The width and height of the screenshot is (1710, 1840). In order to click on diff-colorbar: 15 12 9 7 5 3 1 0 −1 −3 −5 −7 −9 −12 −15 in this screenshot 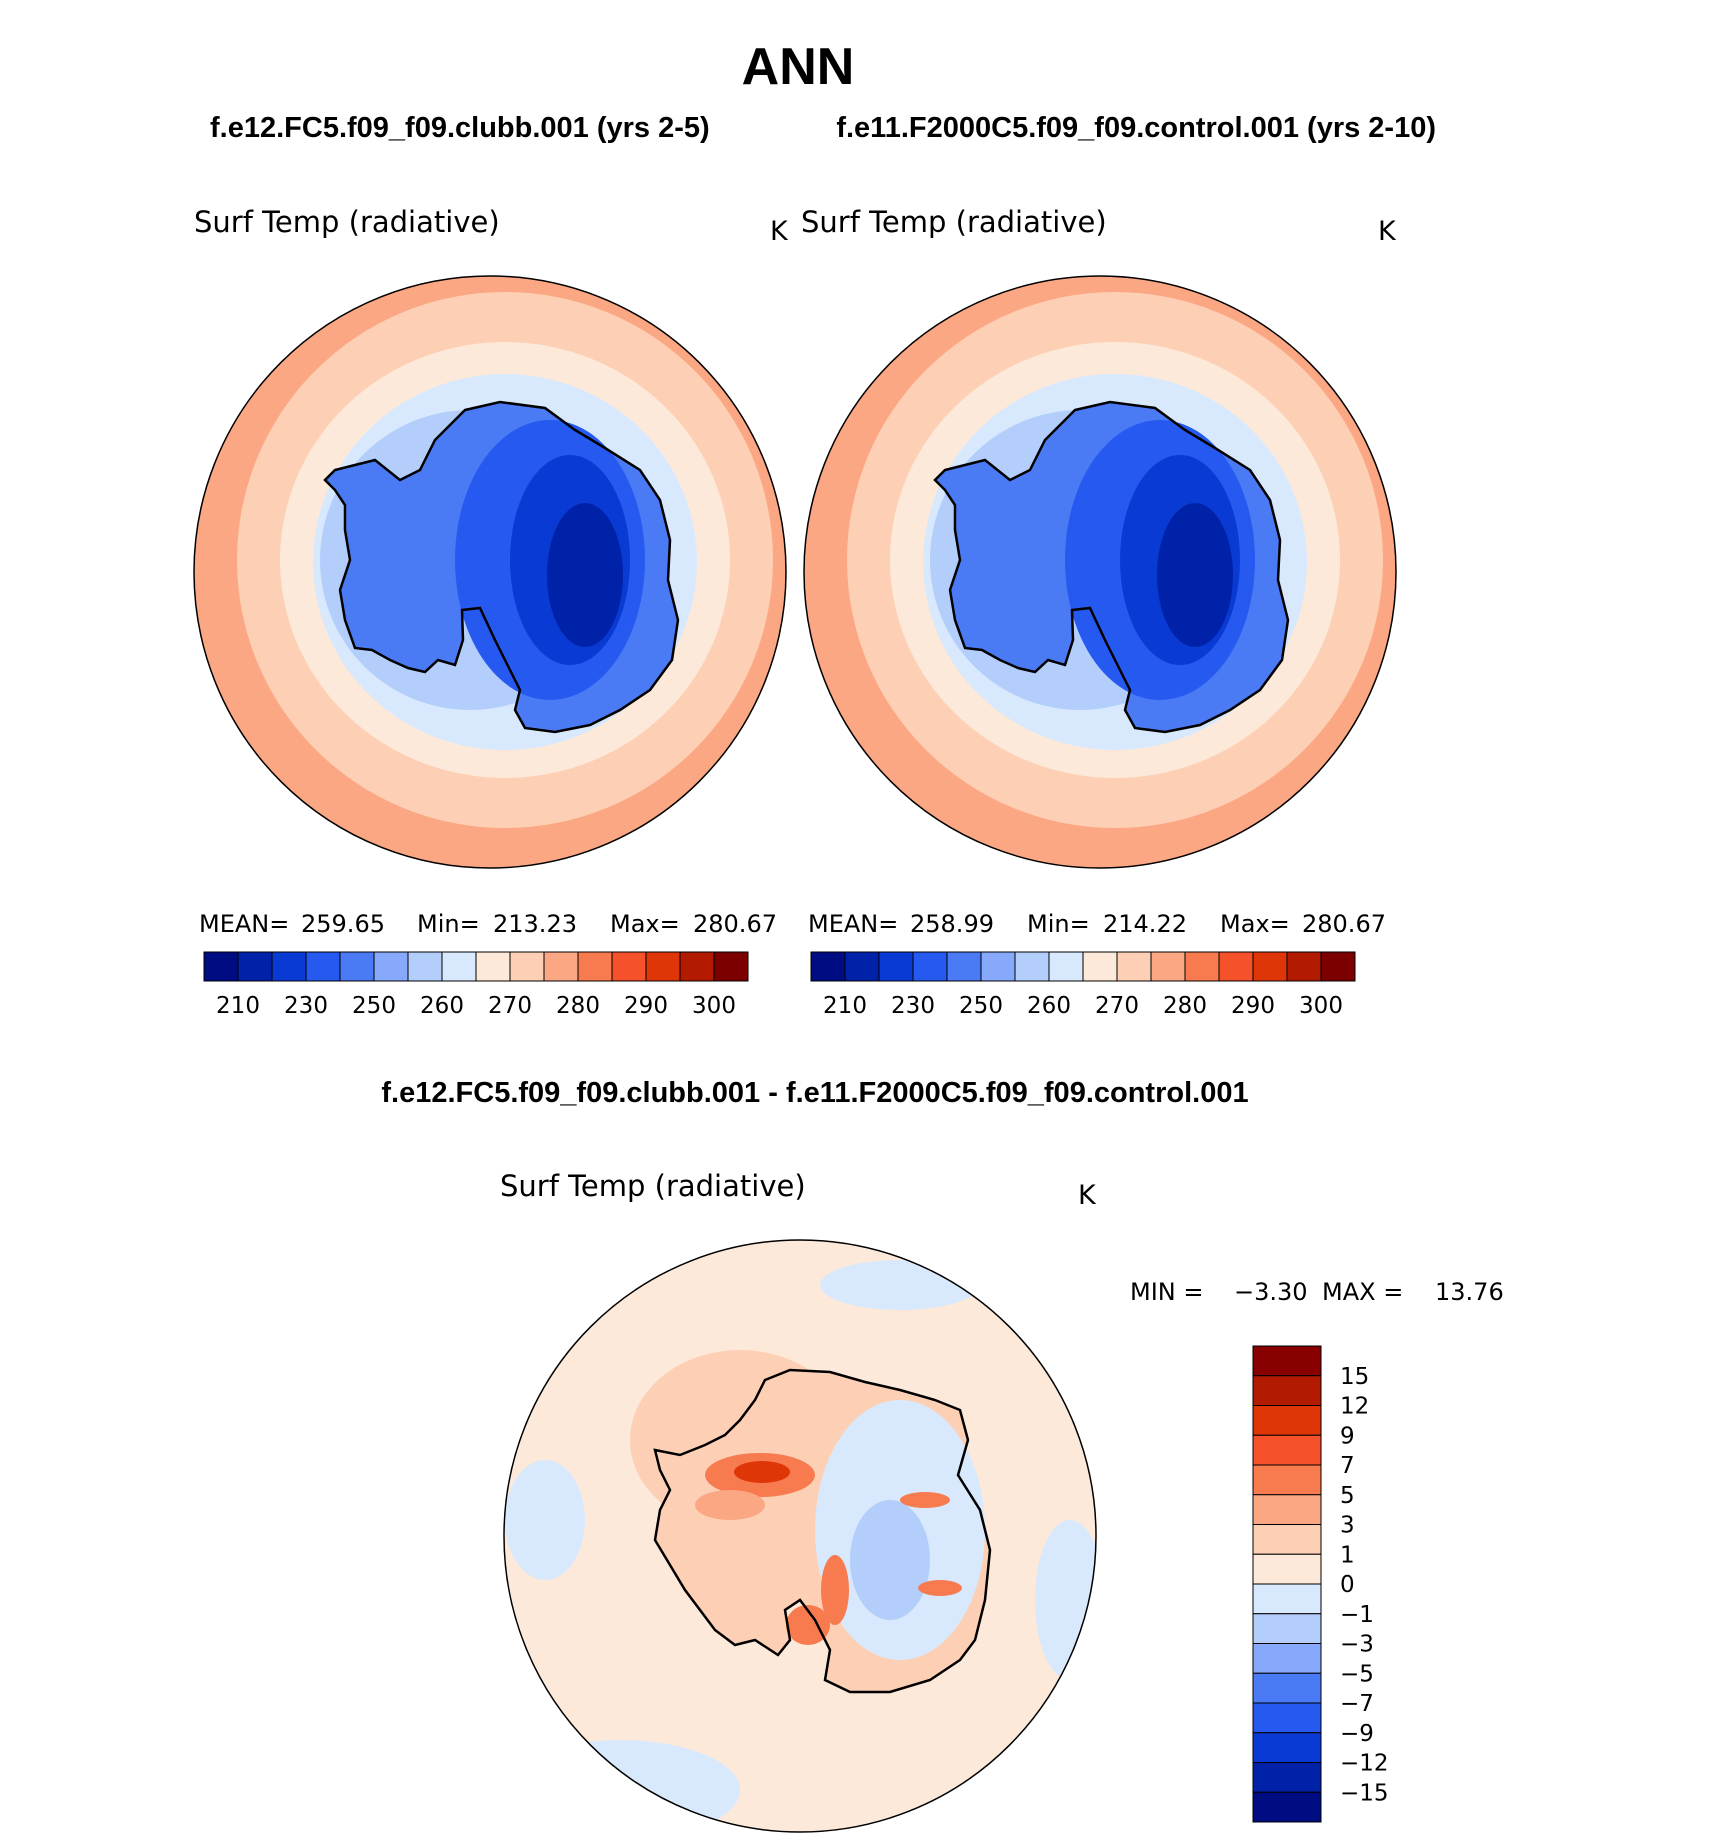, I will do `click(1320, 1584)`.